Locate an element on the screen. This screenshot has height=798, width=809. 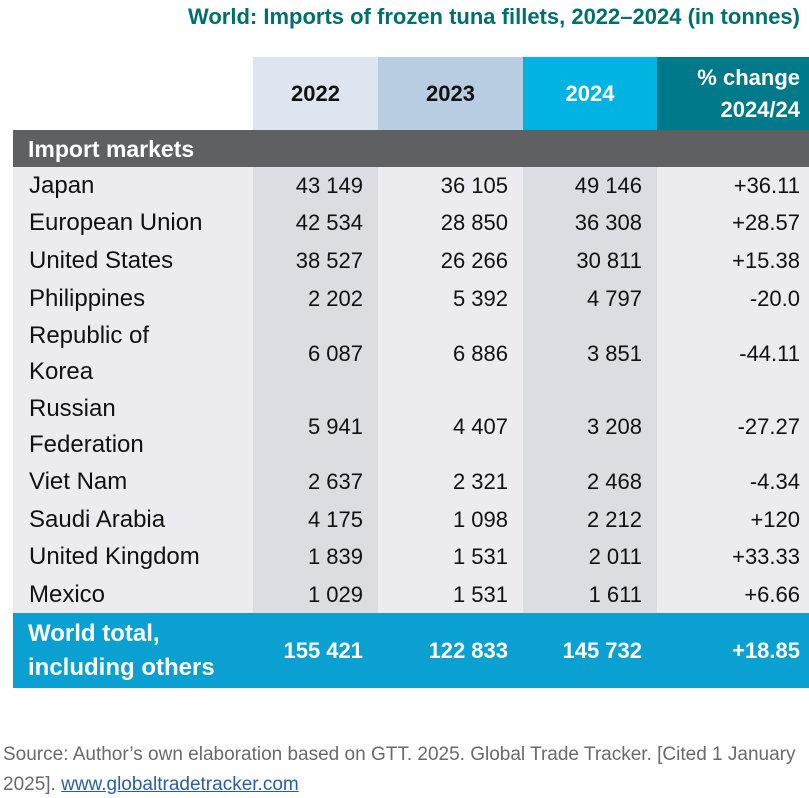
value-cell: 3 851 is located at coordinates (590, 354).